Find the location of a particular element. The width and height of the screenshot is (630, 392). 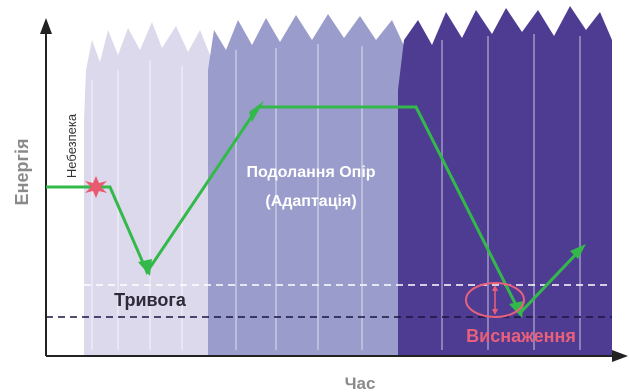

star-burst-icon is located at coordinates (96, 187).